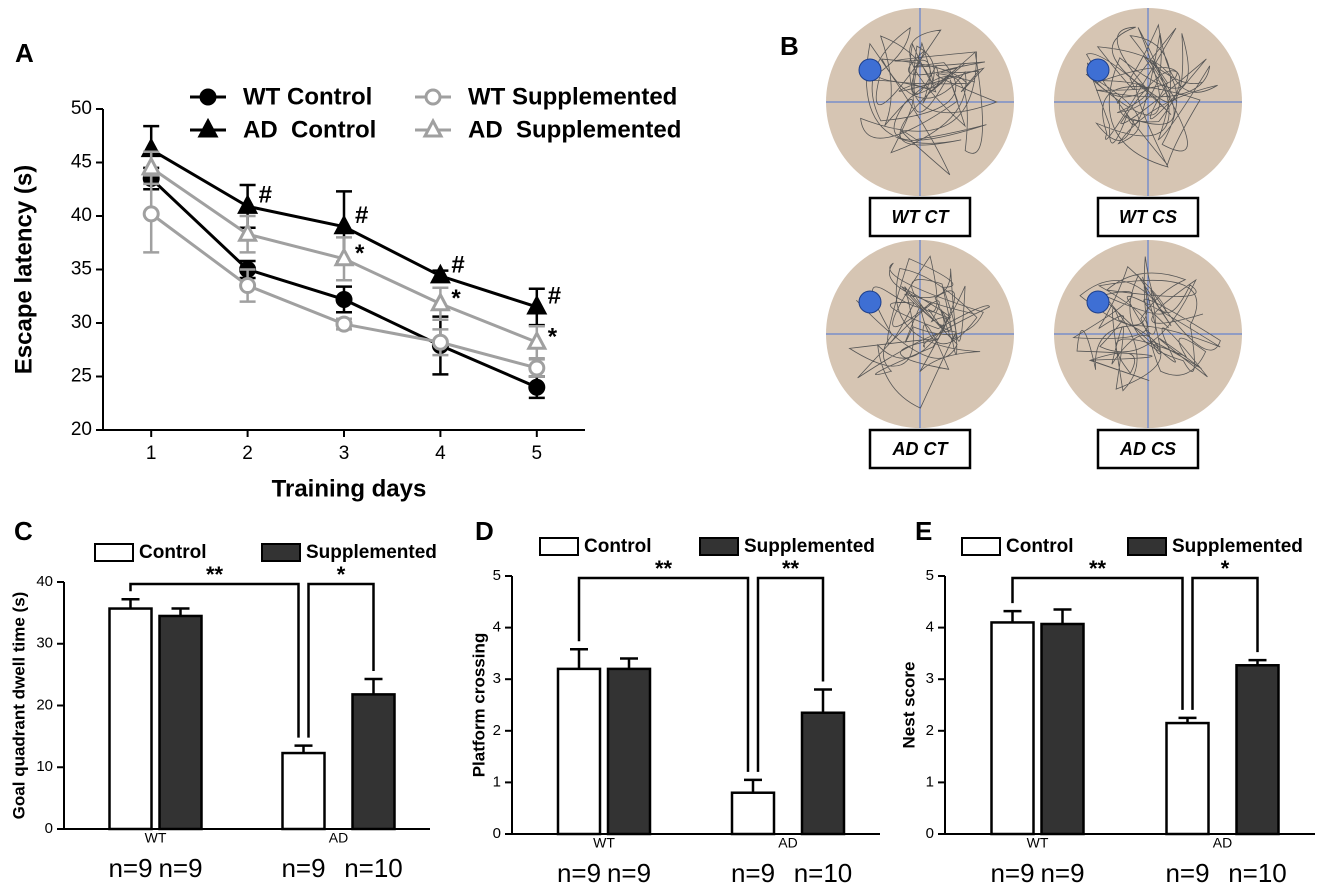 The width and height of the screenshot is (1333, 885). Describe the element at coordinates (307, 96) in the screenshot. I see `legend-label: WT Control` at that location.